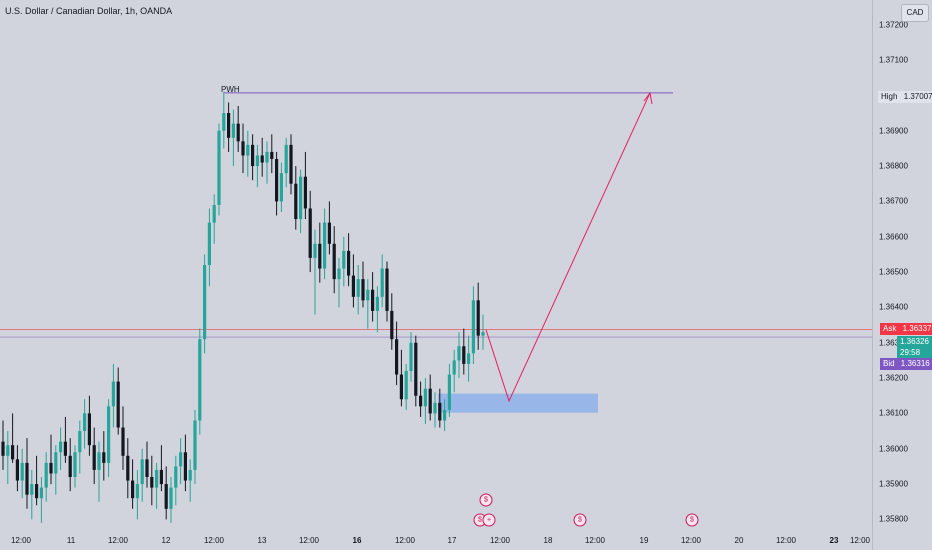 This screenshot has height=550, width=932. I want to click on bid-tag-value: 1.36316, so click(915, 363).